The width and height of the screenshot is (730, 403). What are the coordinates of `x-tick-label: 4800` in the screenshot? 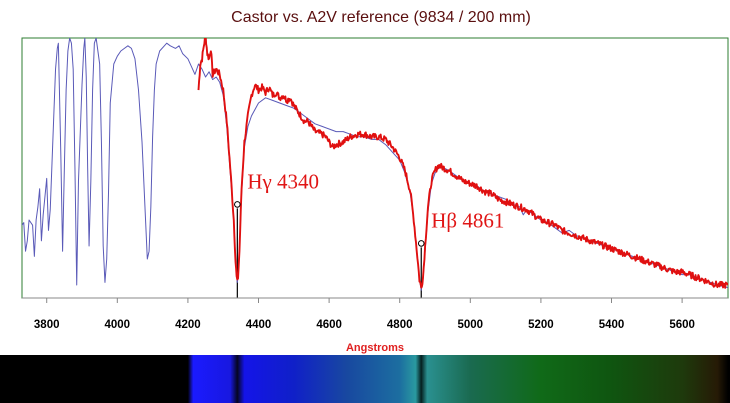 It's located at (400, 325).